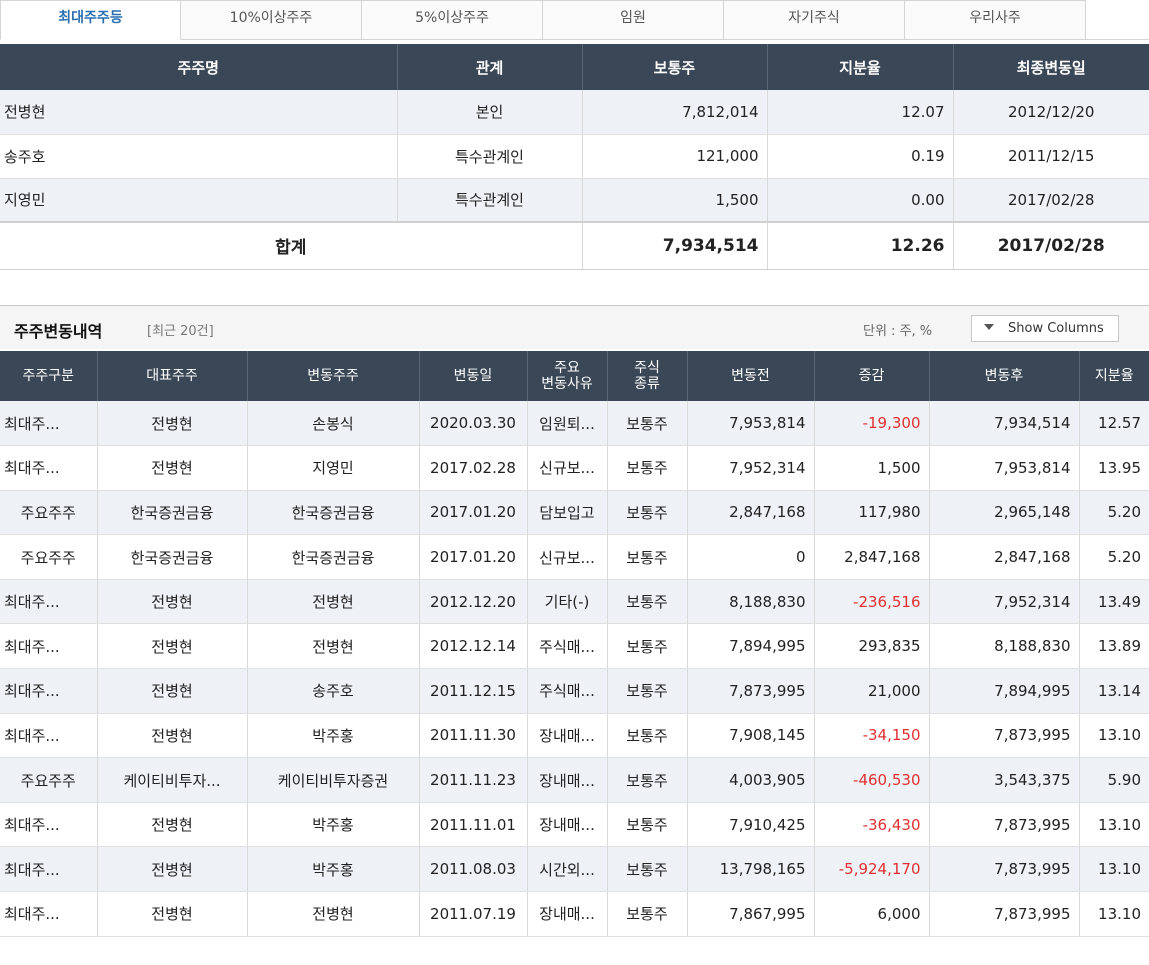 This screenshot has height=965, width=1149. I want to click on header-stock-kind: 주식 종류, so click(647, 376).